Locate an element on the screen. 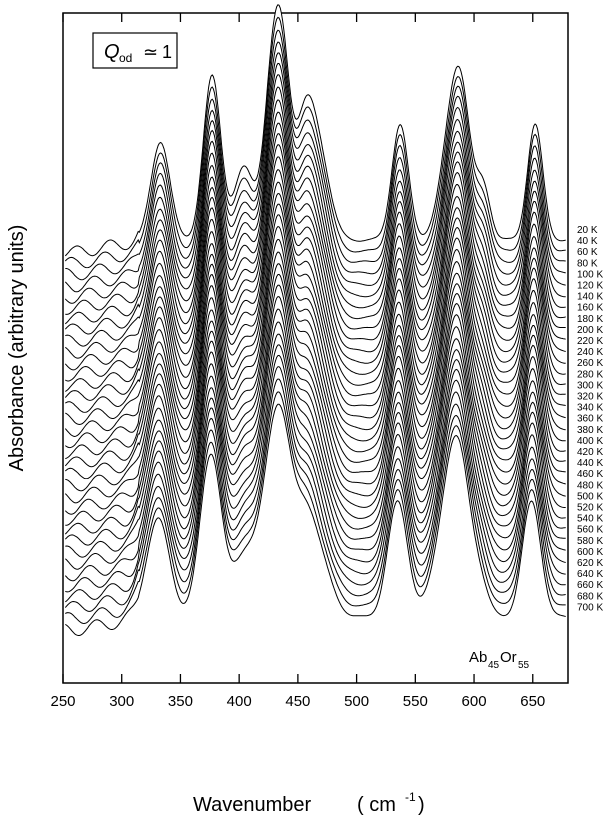 This screenshot has width=611, height=827. trace-label-300k: 300 K is located at coordinates (590, 385).